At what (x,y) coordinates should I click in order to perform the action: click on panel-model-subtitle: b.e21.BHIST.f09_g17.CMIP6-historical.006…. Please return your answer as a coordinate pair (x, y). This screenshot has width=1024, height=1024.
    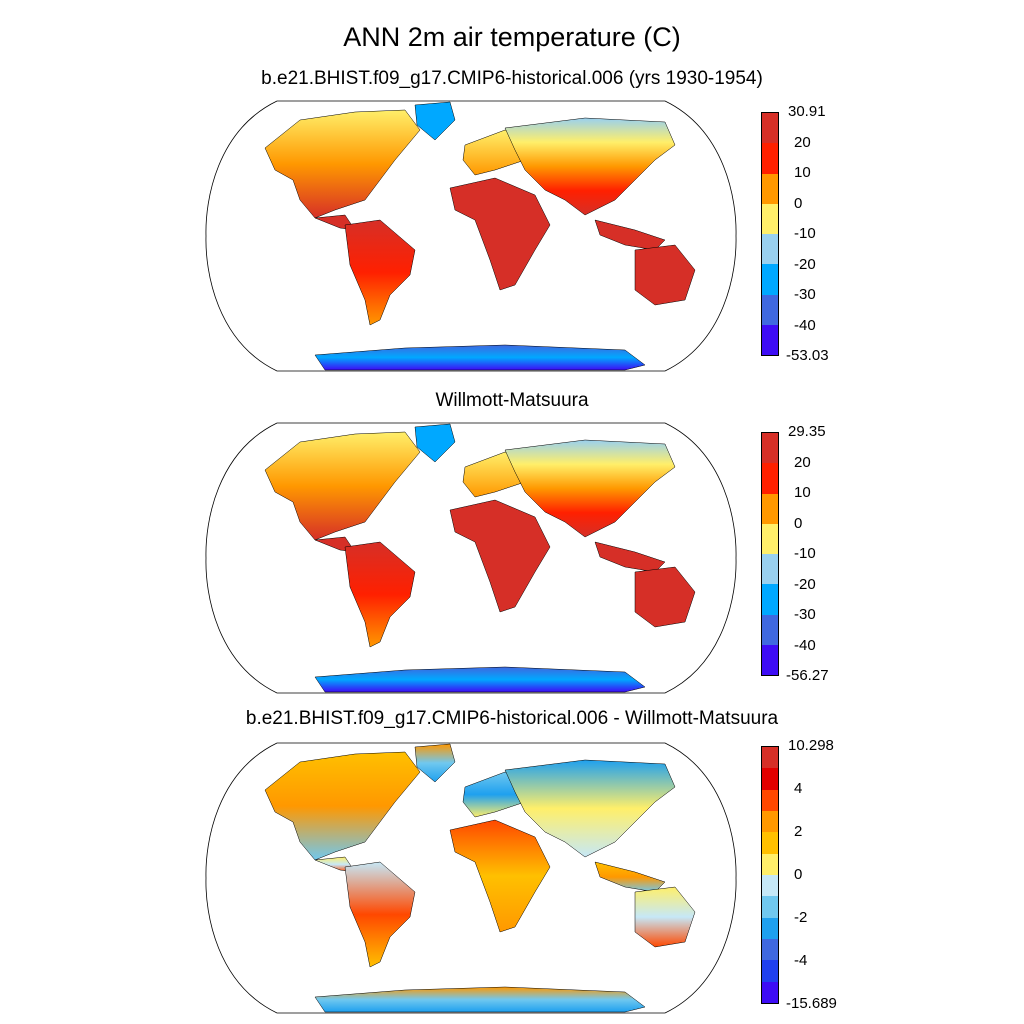
    Looking at the image, I should click on (512, 78).